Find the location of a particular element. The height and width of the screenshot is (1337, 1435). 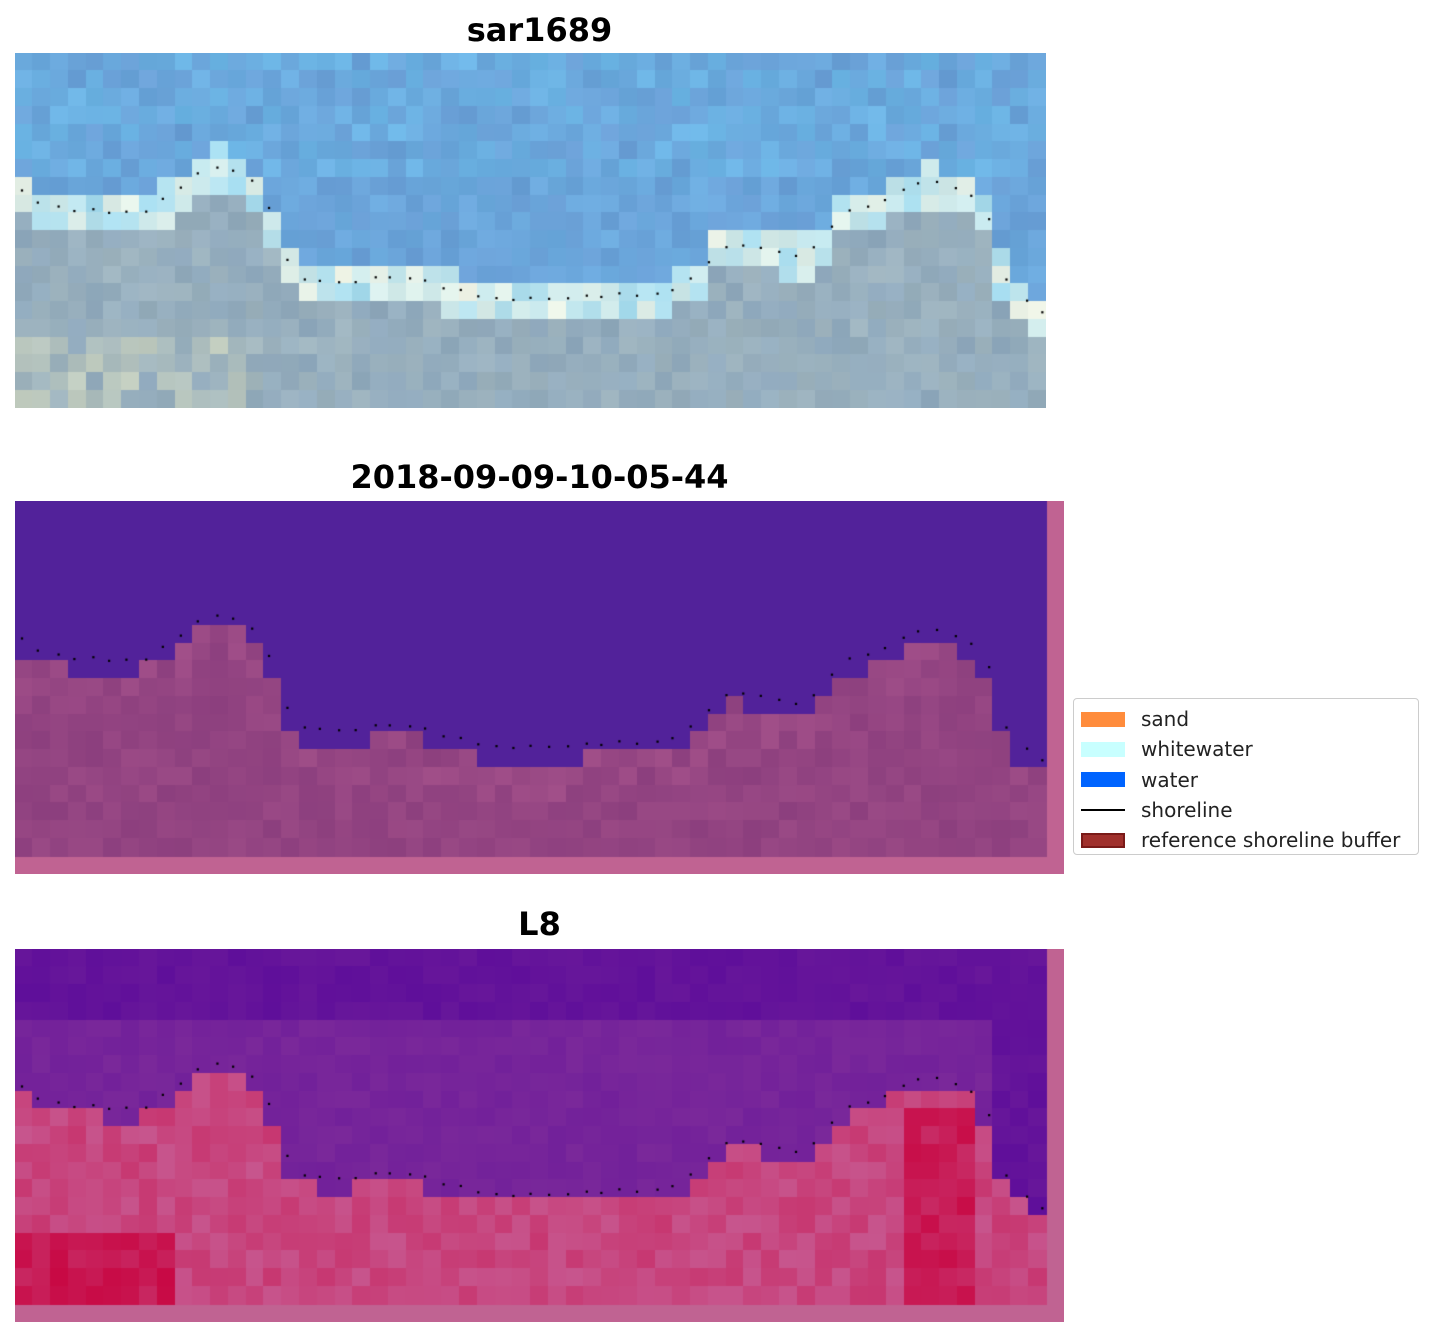

buffer-swatch is located at coordinates (1103, 840).